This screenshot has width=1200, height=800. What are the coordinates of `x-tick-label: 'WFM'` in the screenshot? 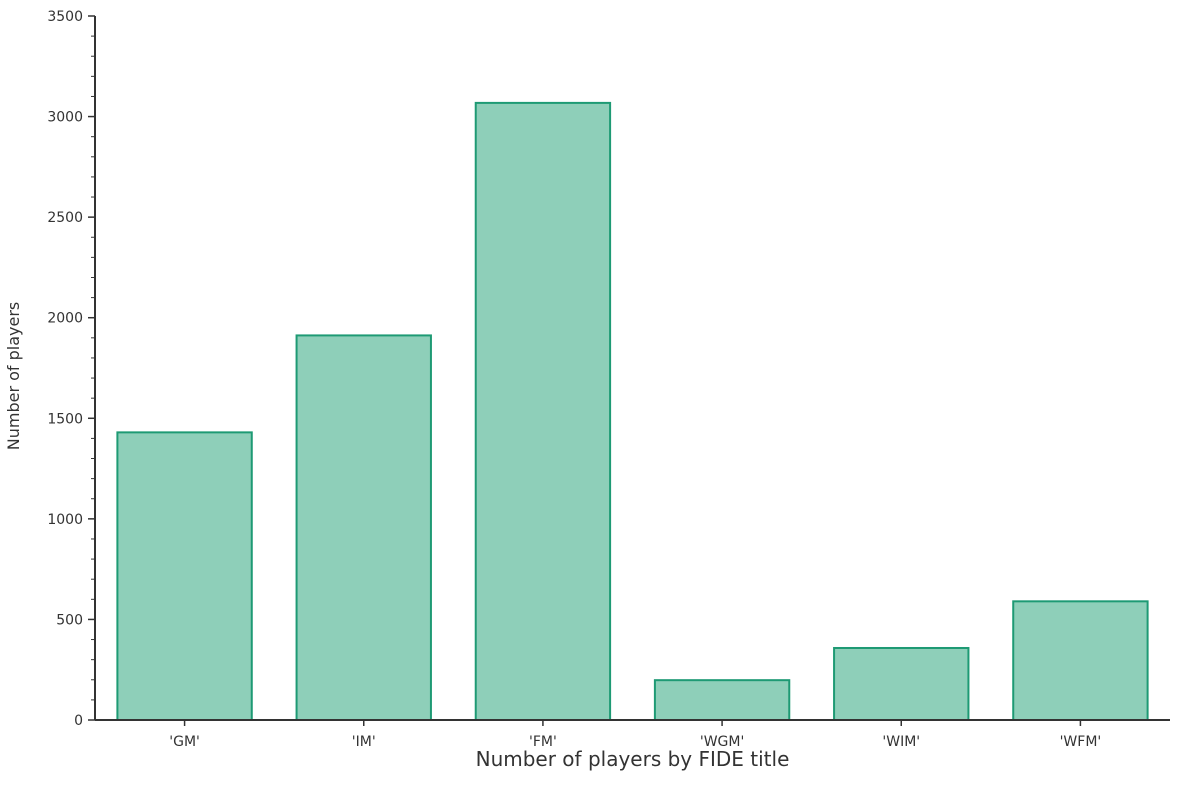 It's located at (1081, 742).